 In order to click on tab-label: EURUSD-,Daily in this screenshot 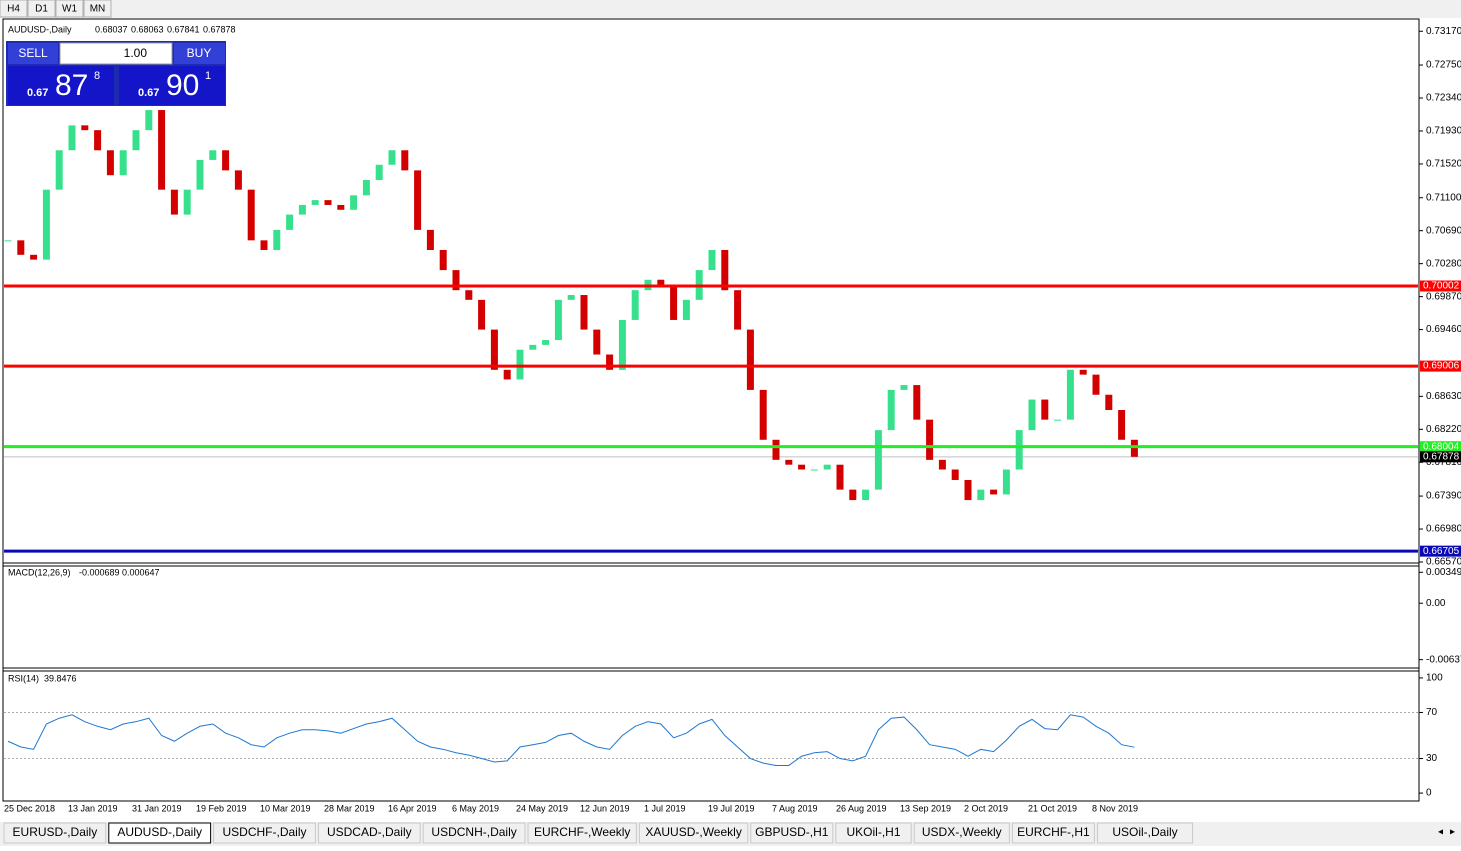, I will do `click(55, 832)`.